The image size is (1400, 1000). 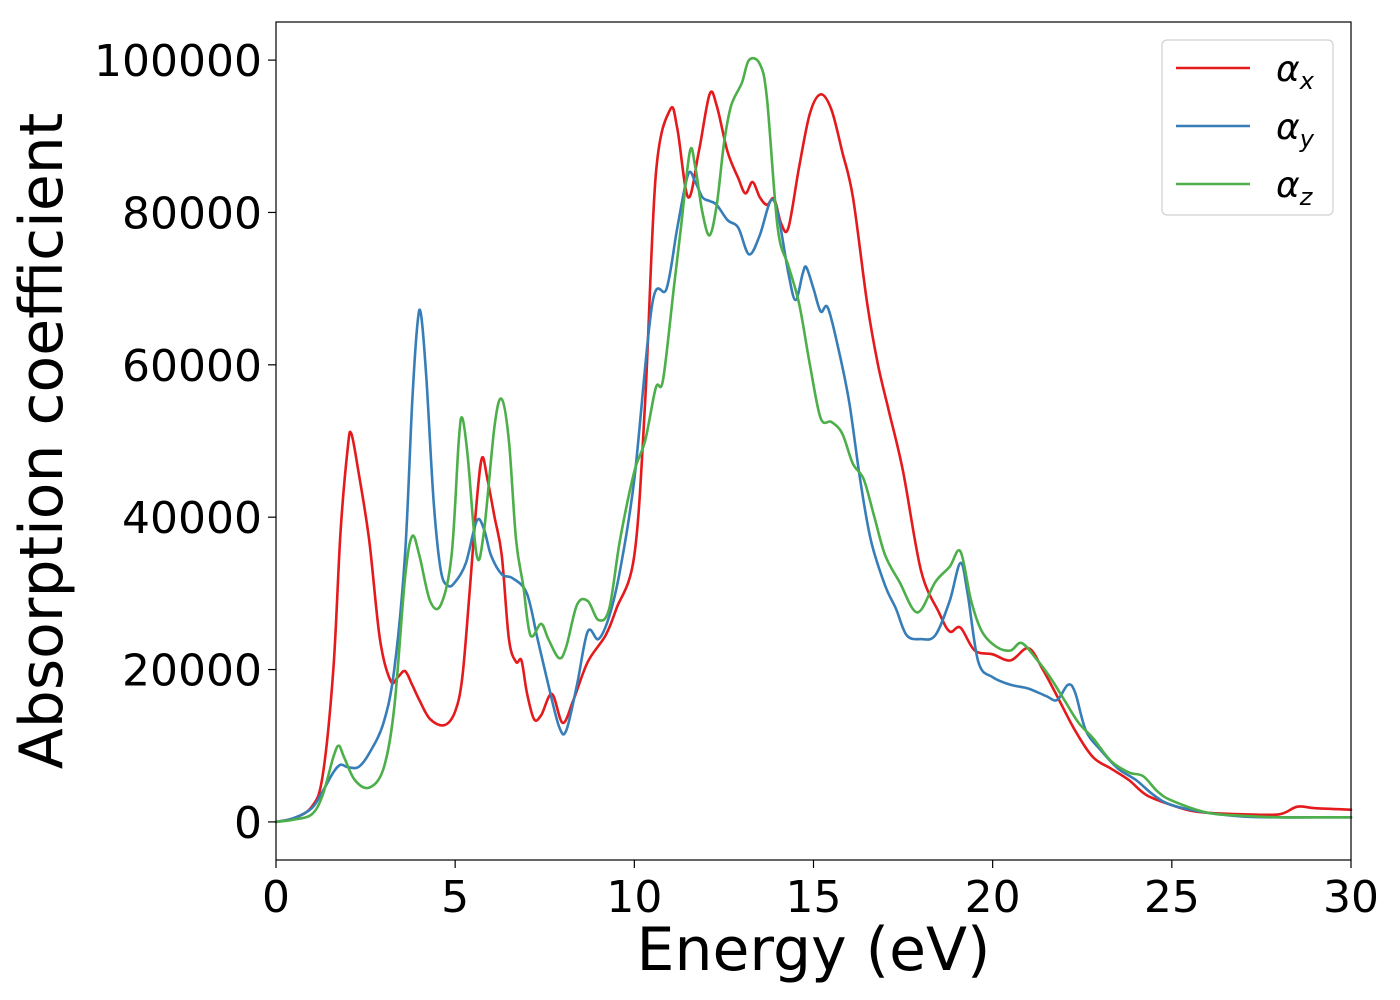 I want to click on y-tick-label: 20000, so click(x=192, y=671).